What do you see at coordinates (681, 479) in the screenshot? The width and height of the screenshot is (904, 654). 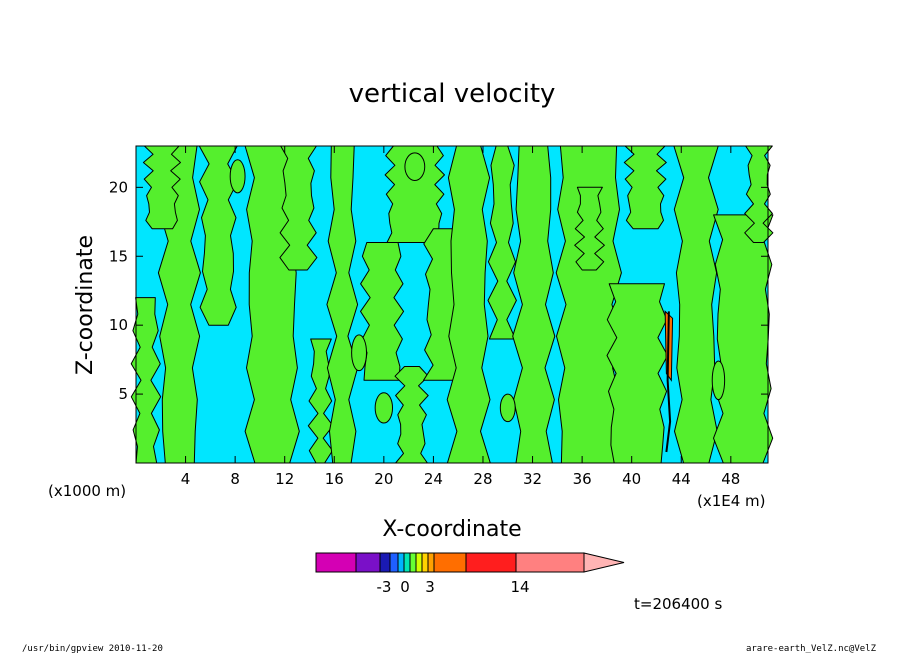 I see `x-tick-label: 44` at bounding box center [681, 479].